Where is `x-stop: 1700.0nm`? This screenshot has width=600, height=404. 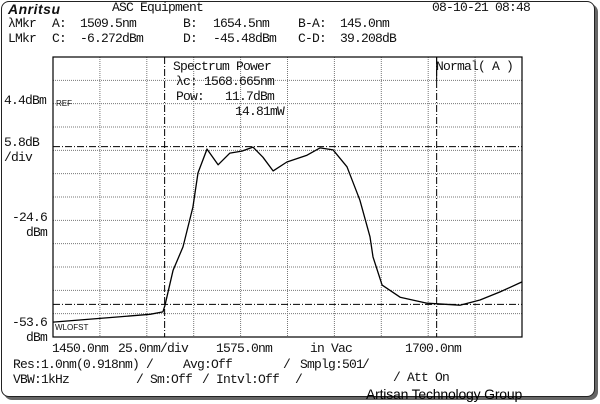
x-stop: 1700.0nm is located at coordinates (433, 348).